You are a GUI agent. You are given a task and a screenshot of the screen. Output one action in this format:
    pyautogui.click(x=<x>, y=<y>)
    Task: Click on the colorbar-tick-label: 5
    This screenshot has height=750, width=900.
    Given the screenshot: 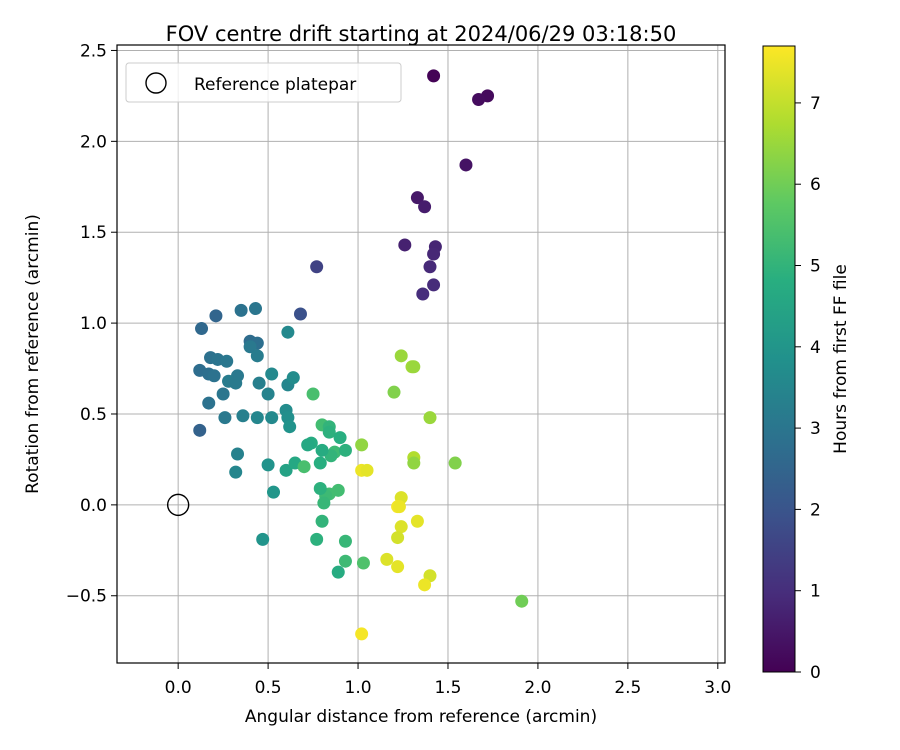 What is the action you would take?
    pyautogui.click(x=815, y=267)
    